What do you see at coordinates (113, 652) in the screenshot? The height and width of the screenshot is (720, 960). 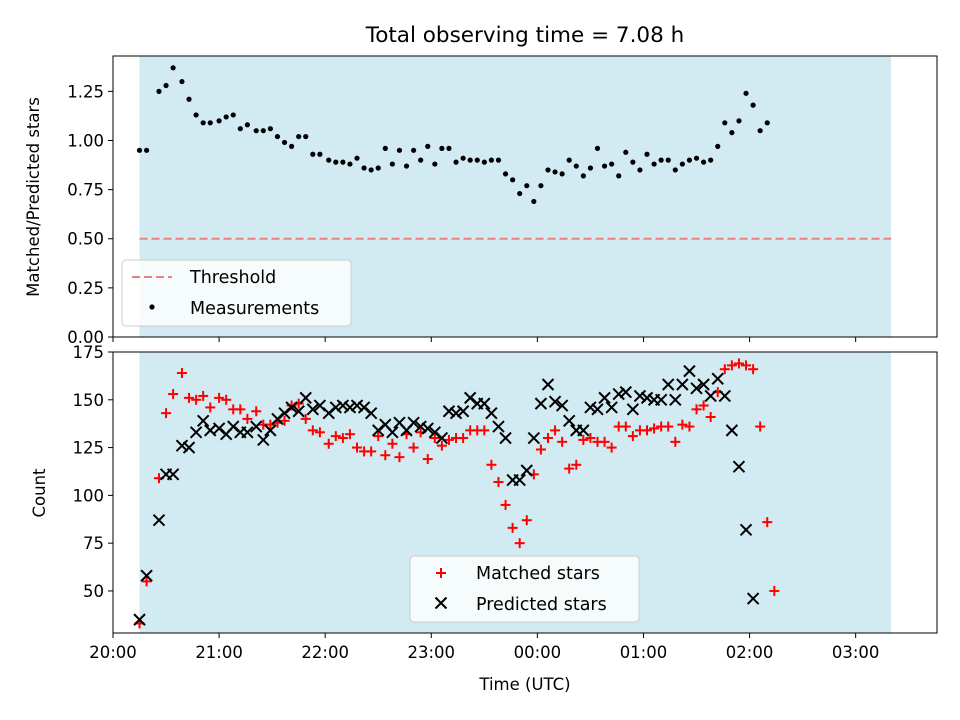 I see `x-tick-label: 20:00` at bounding box center [113, 652].